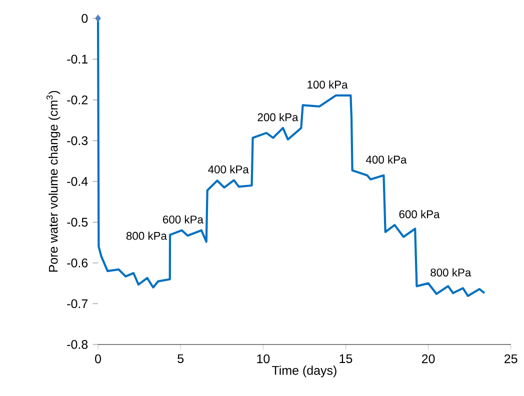  Describe the element at coordinates (328, 84) in the screenshot. I see `annotation: 100 kPa` at that location.